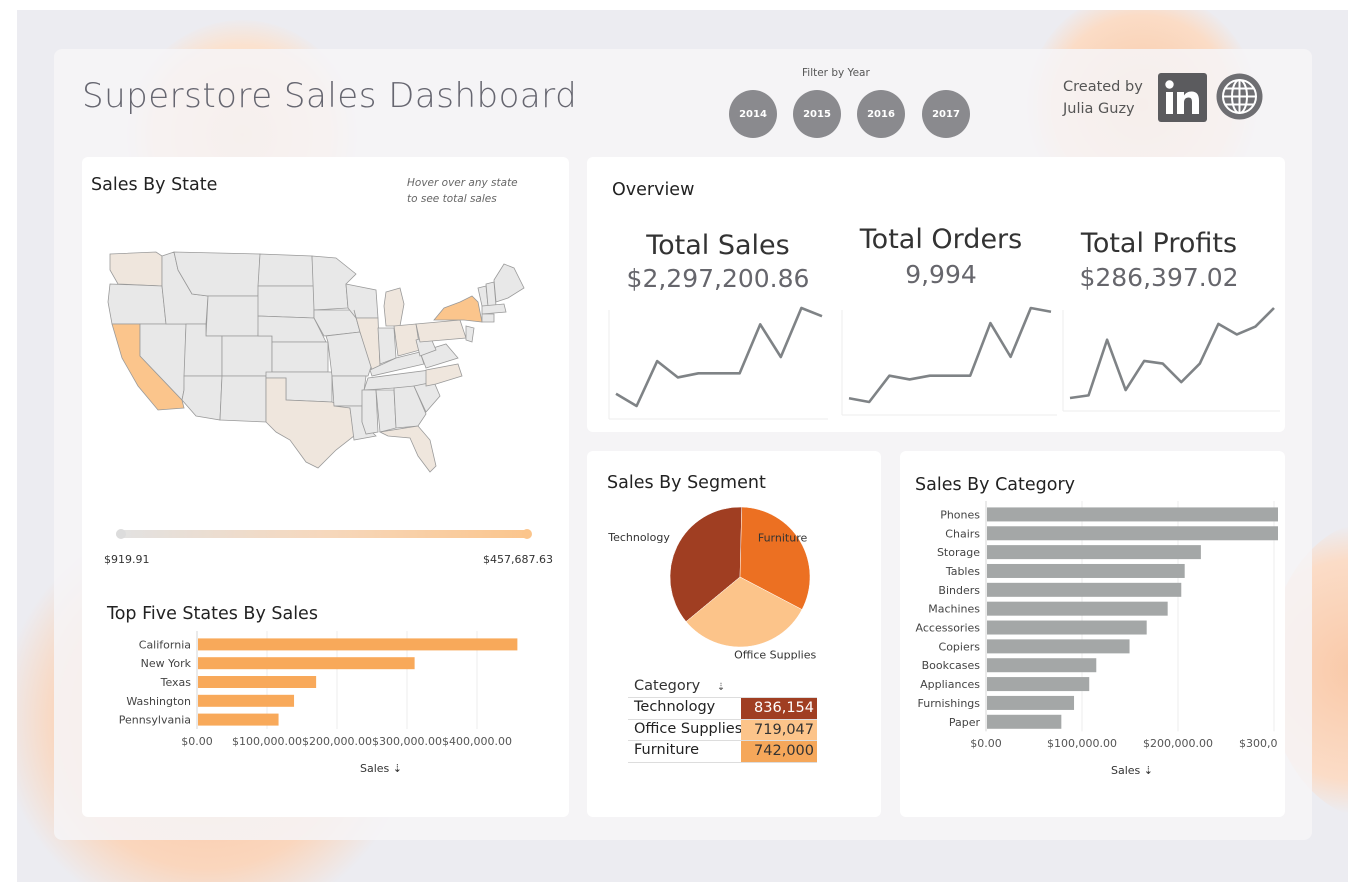 This screenshot has width=1362, height=890. I want to click on category-label: Furnishings, so click(949, 703).